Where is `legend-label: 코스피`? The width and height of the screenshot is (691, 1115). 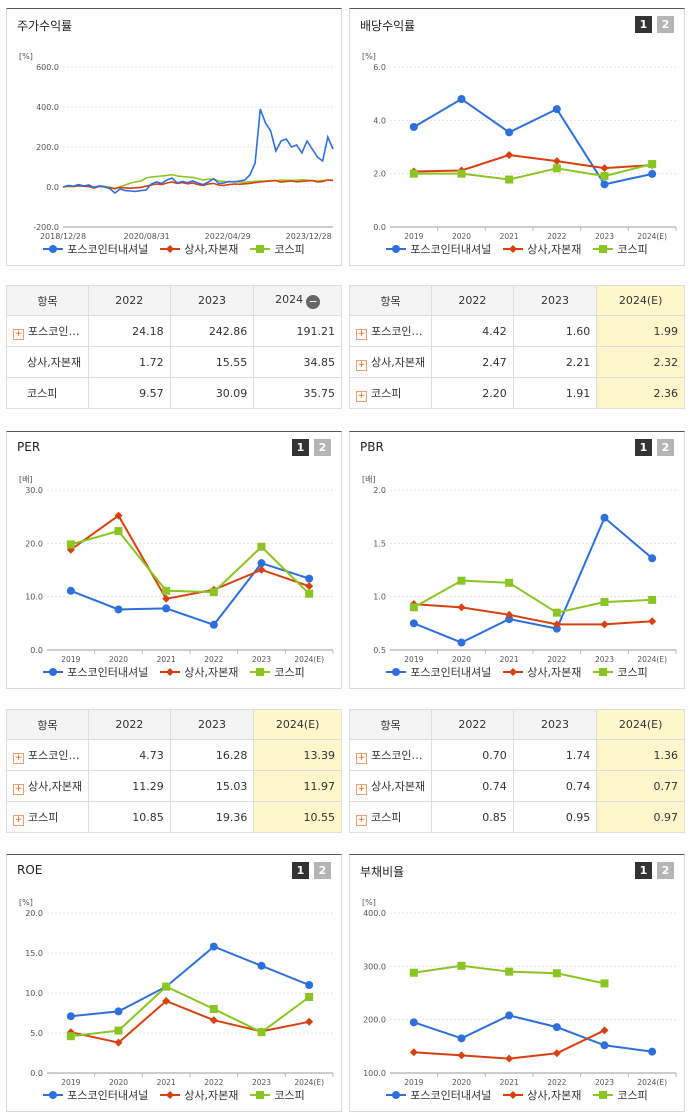 legend-label: 코스피 is located at coordinates (289, 249).